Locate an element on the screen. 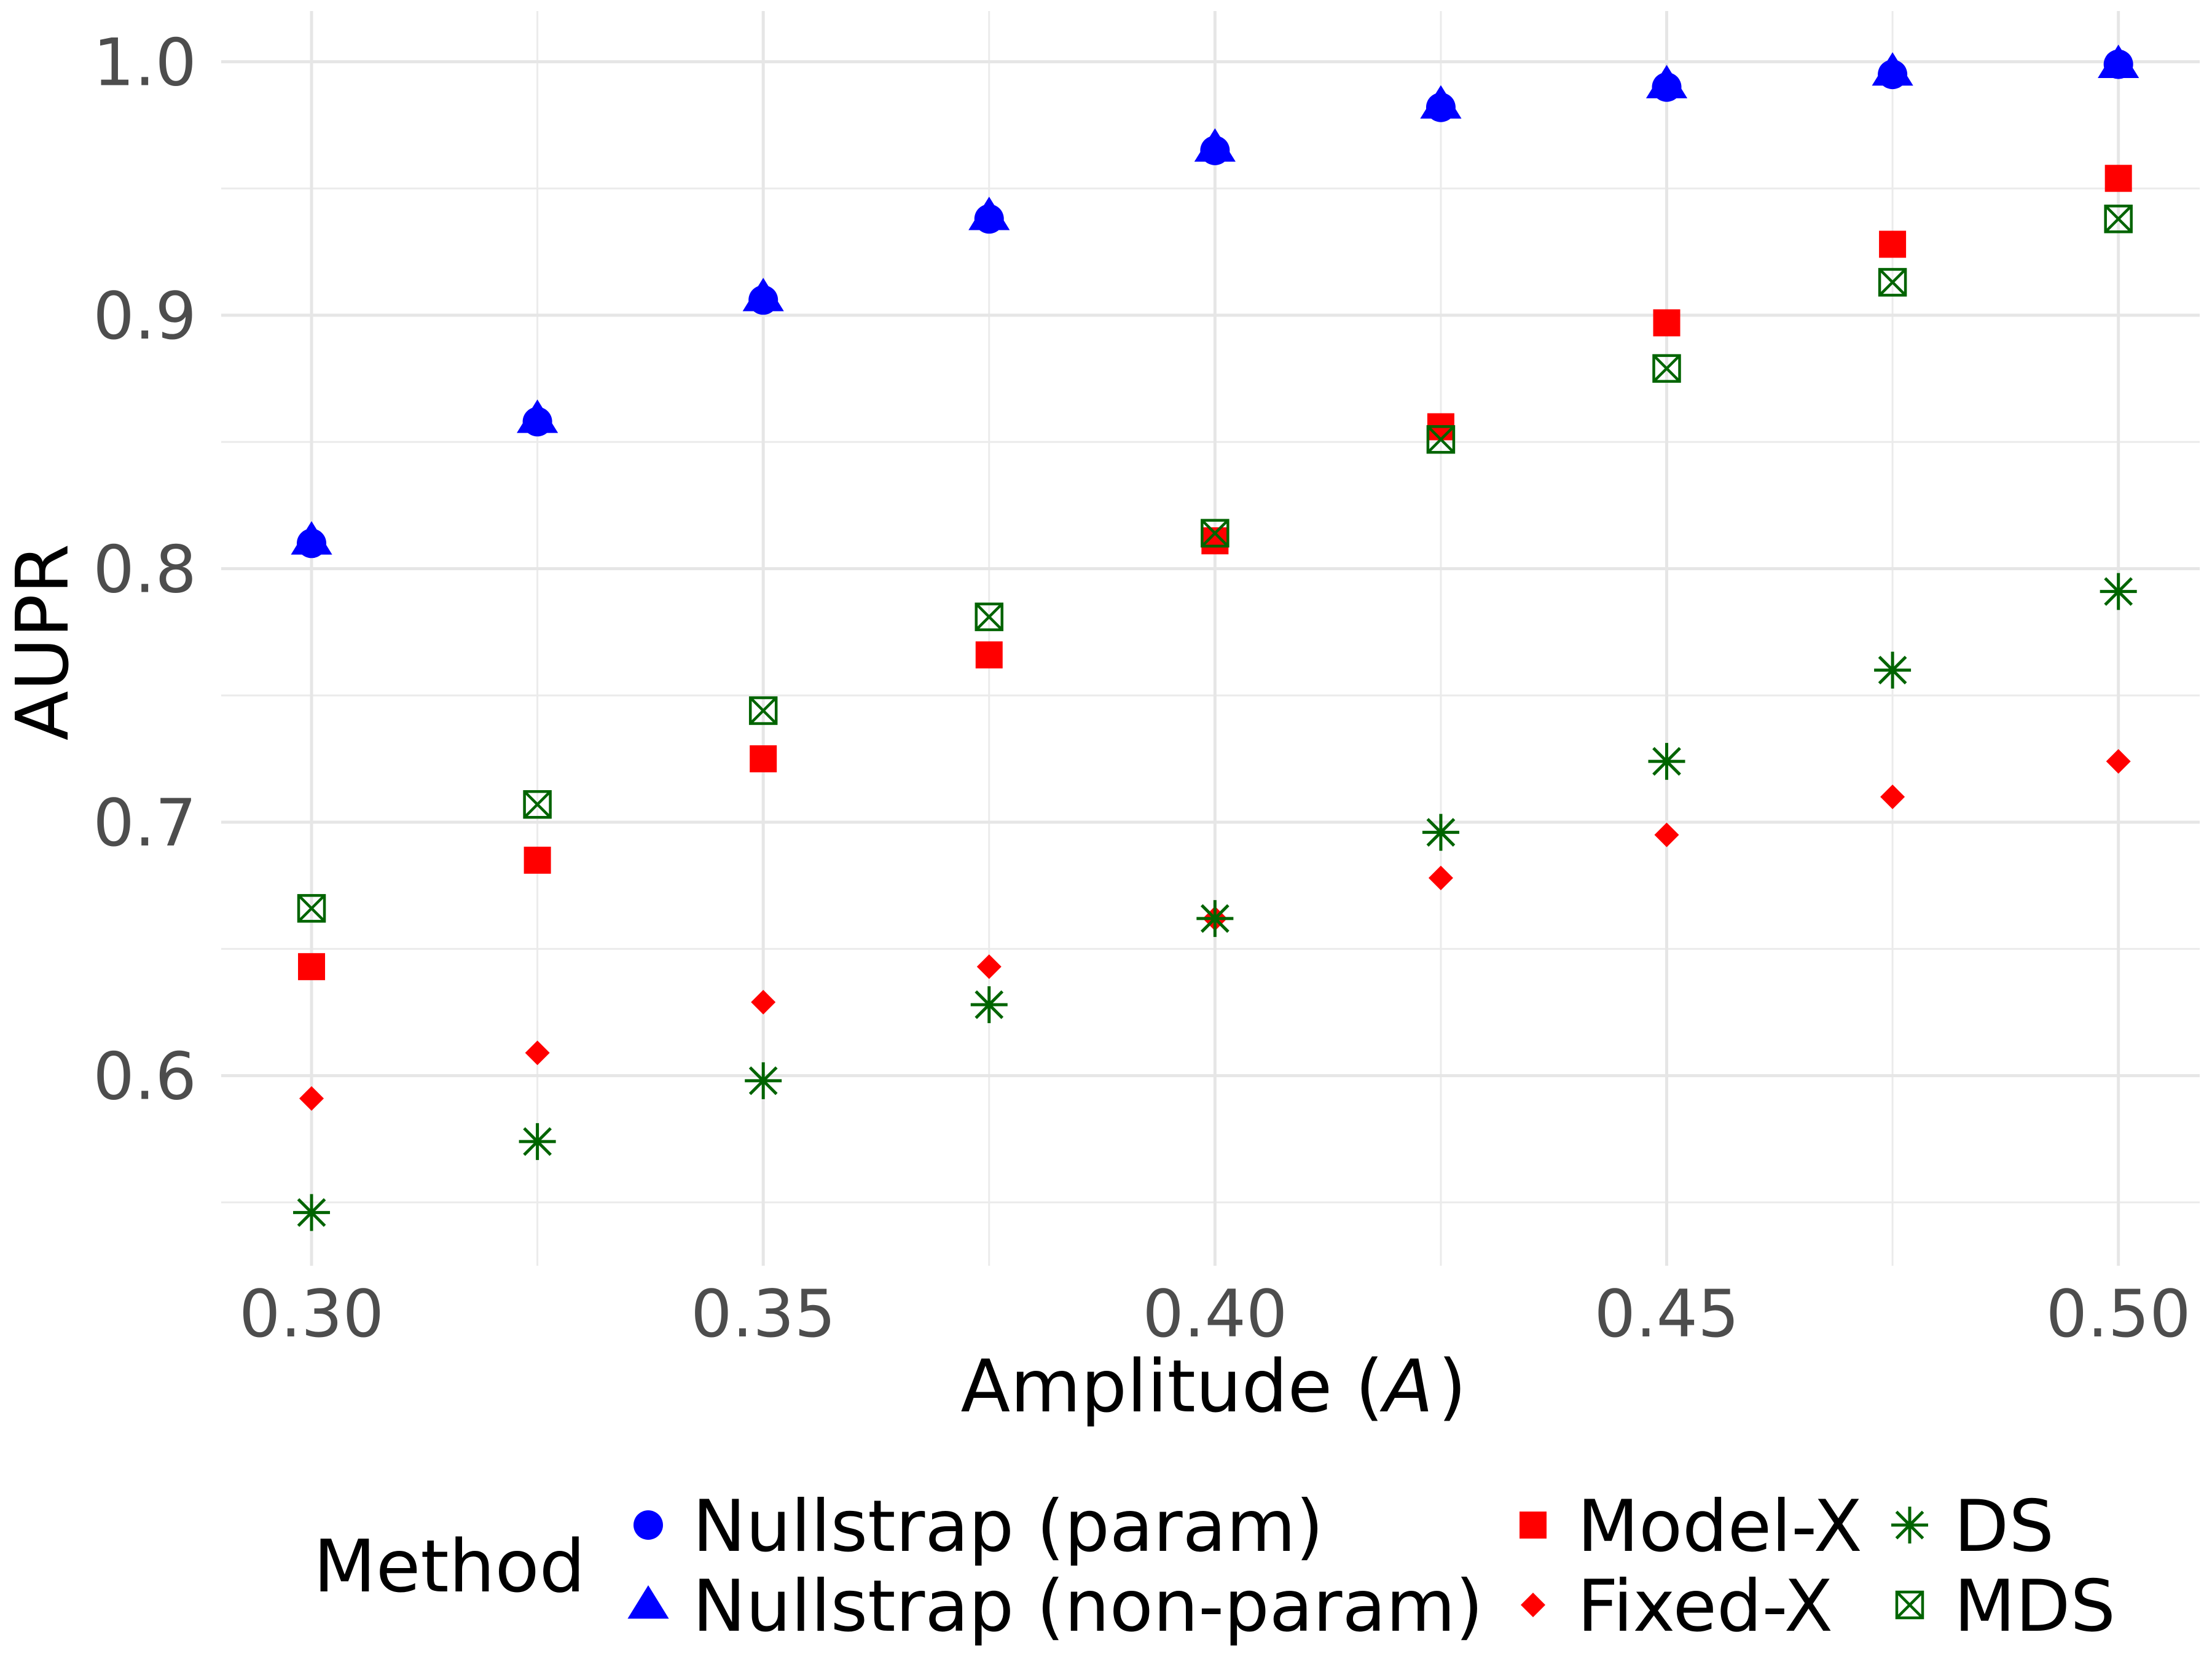 The image size is (2212, 1659). x-axis-title: Amplitude (A) is located at coordinates (1213, 1386).